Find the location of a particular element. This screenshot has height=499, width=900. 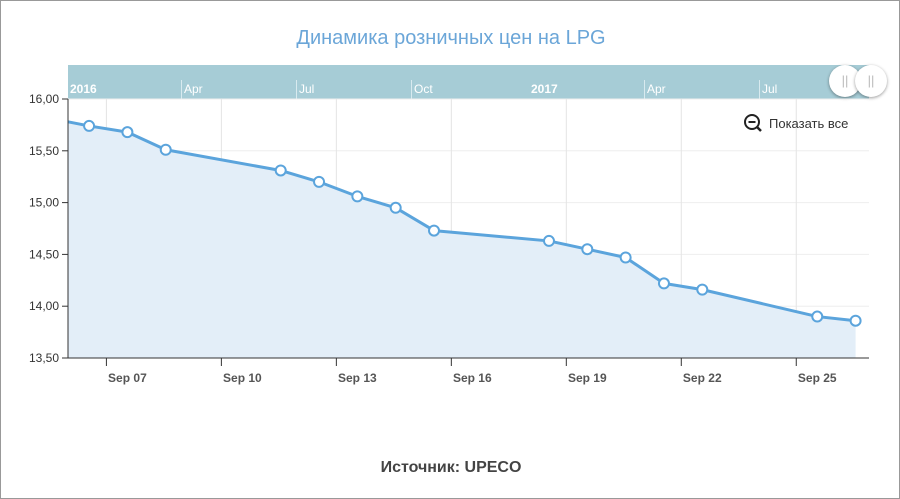

navigator-right-handle: || is located at coordinates (871, 81).